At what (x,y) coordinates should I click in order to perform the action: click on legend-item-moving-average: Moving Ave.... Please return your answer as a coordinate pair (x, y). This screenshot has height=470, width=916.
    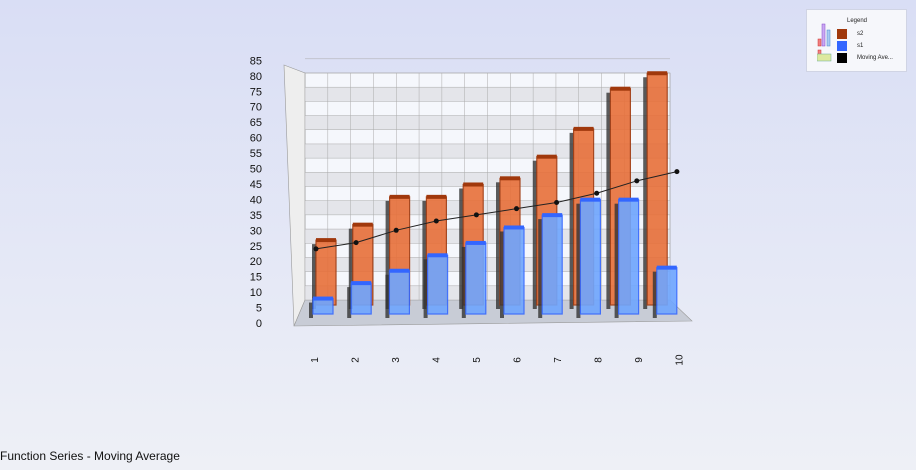
    Looking at the image, I should click on (865, 58).